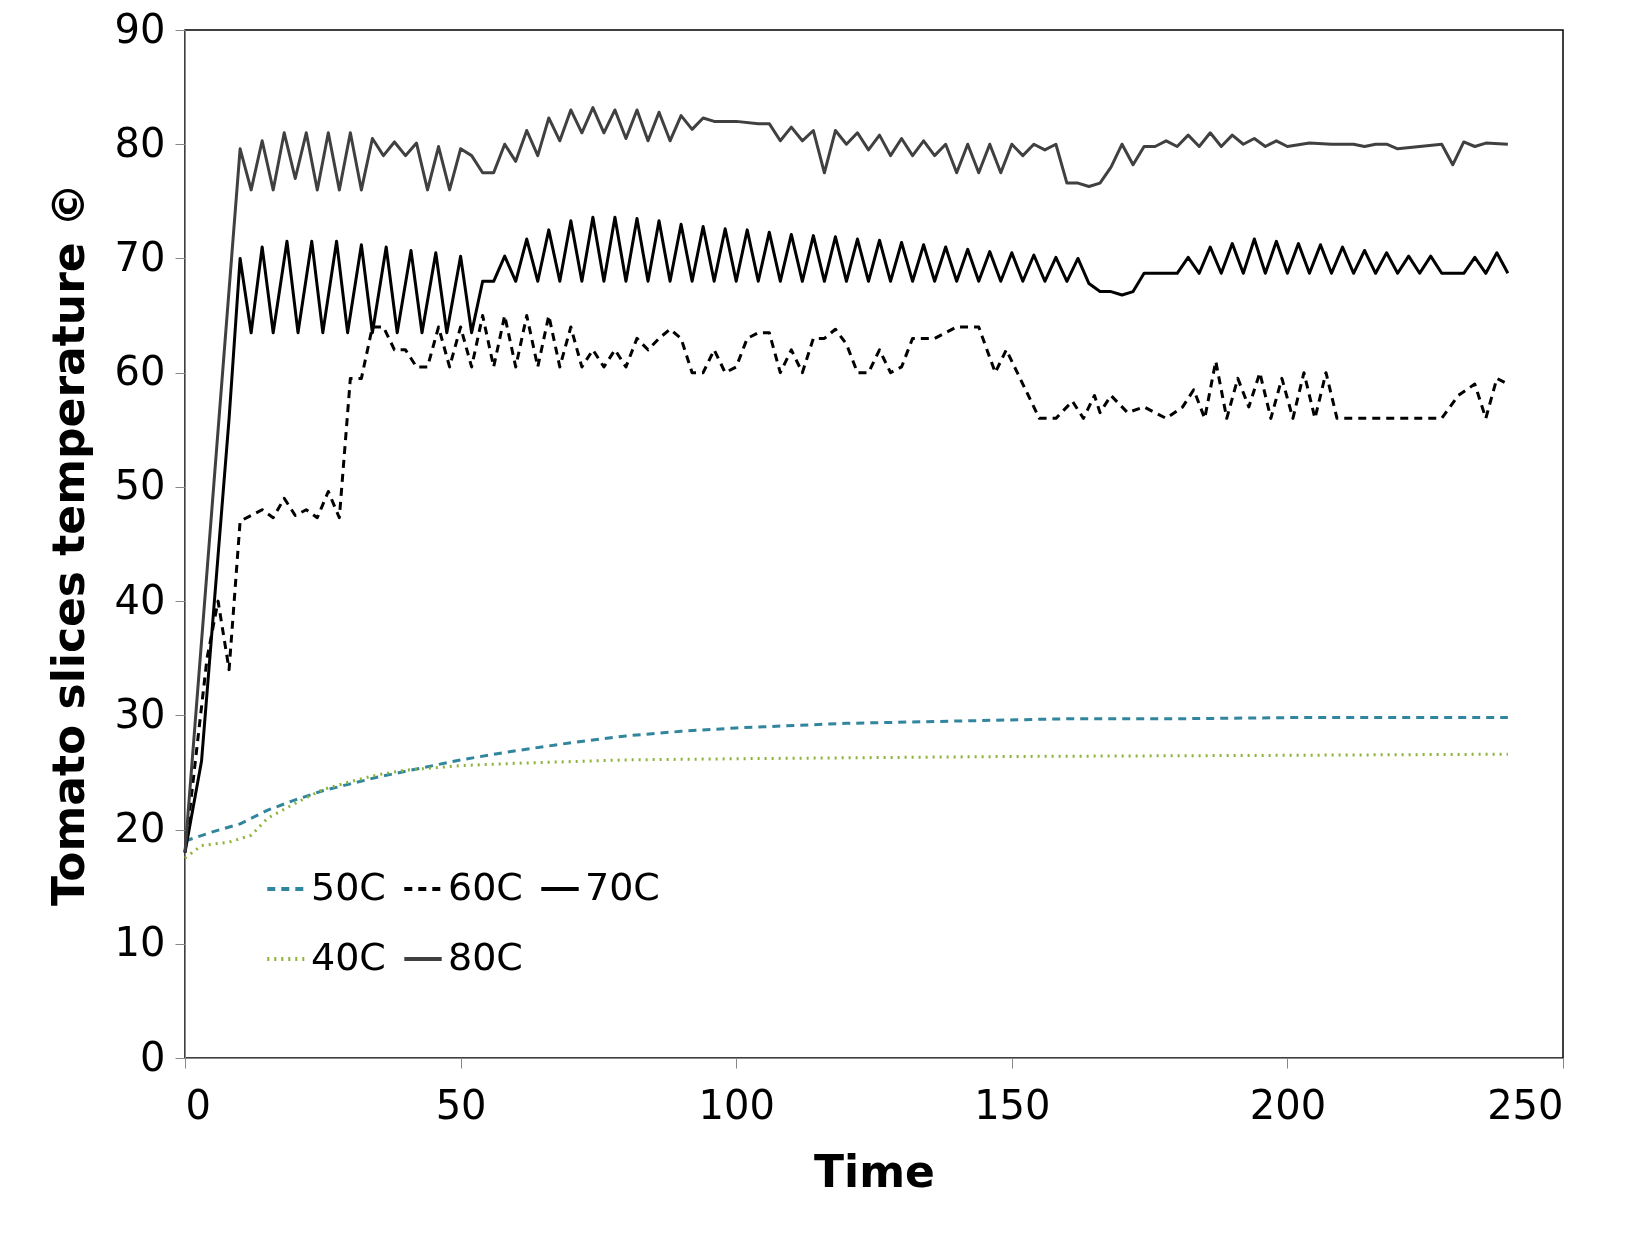  What do you see at coordinates (140, 599) in the screenshot?
I see `y-tick-label: 40` at bounding box center [140, 599].